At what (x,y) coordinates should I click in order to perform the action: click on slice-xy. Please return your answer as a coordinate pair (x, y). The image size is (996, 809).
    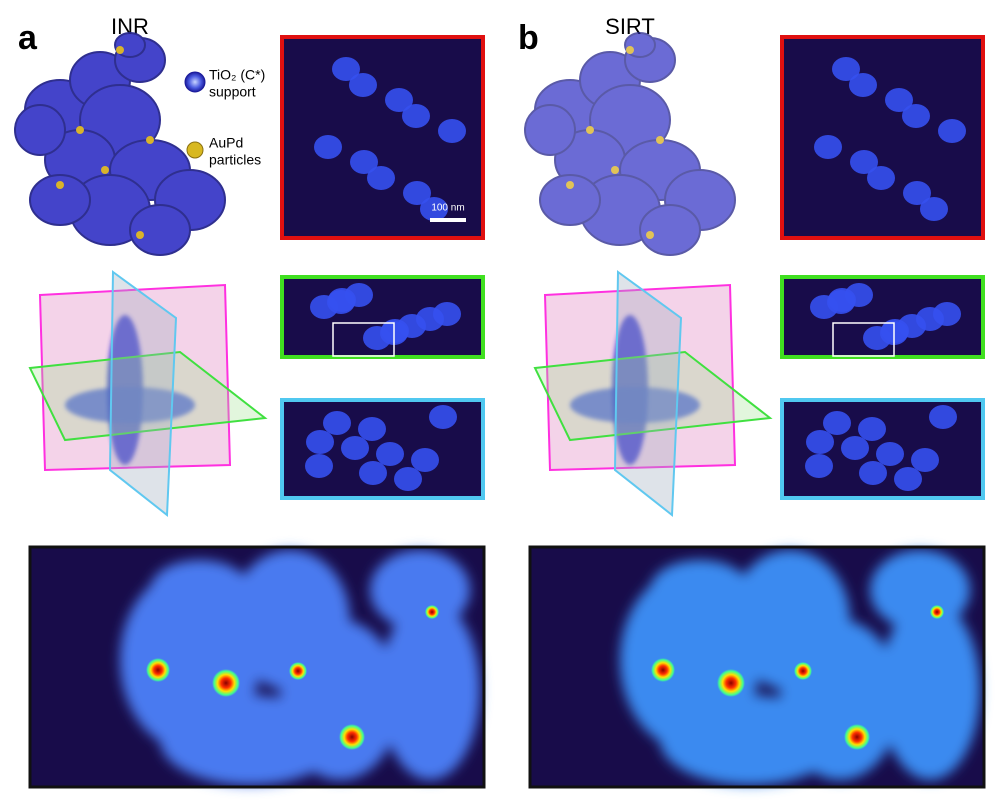
    Looking at the image, I should click on (382, 137).